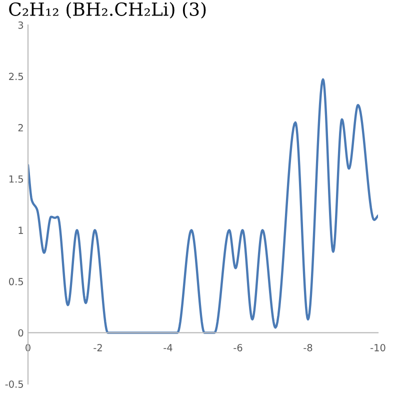 This screenshot has width=406, height=403. I want to click on y-tick-label: 1, so click(20, 230).